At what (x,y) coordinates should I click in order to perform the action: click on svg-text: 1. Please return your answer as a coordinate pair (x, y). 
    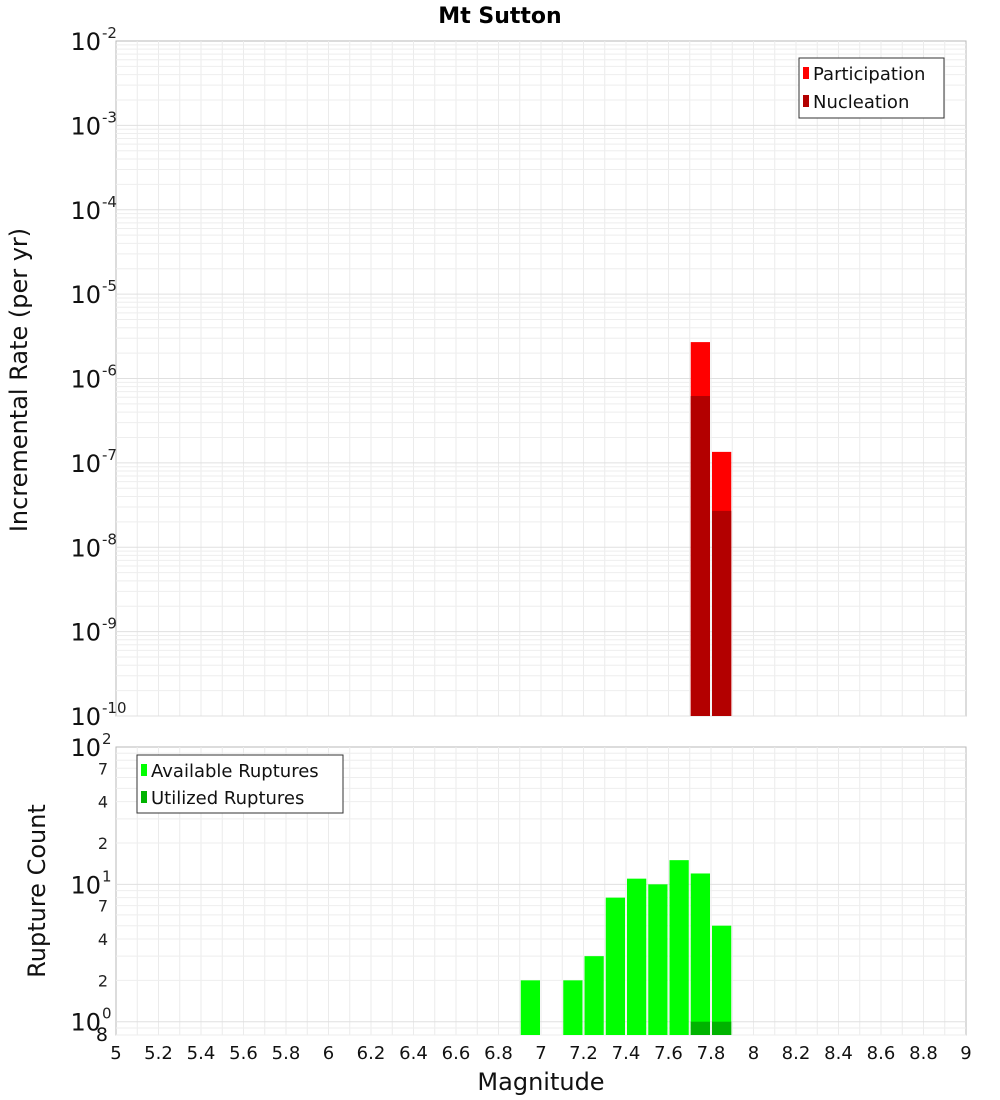
    Looking at the image, I should click on (107, 876).